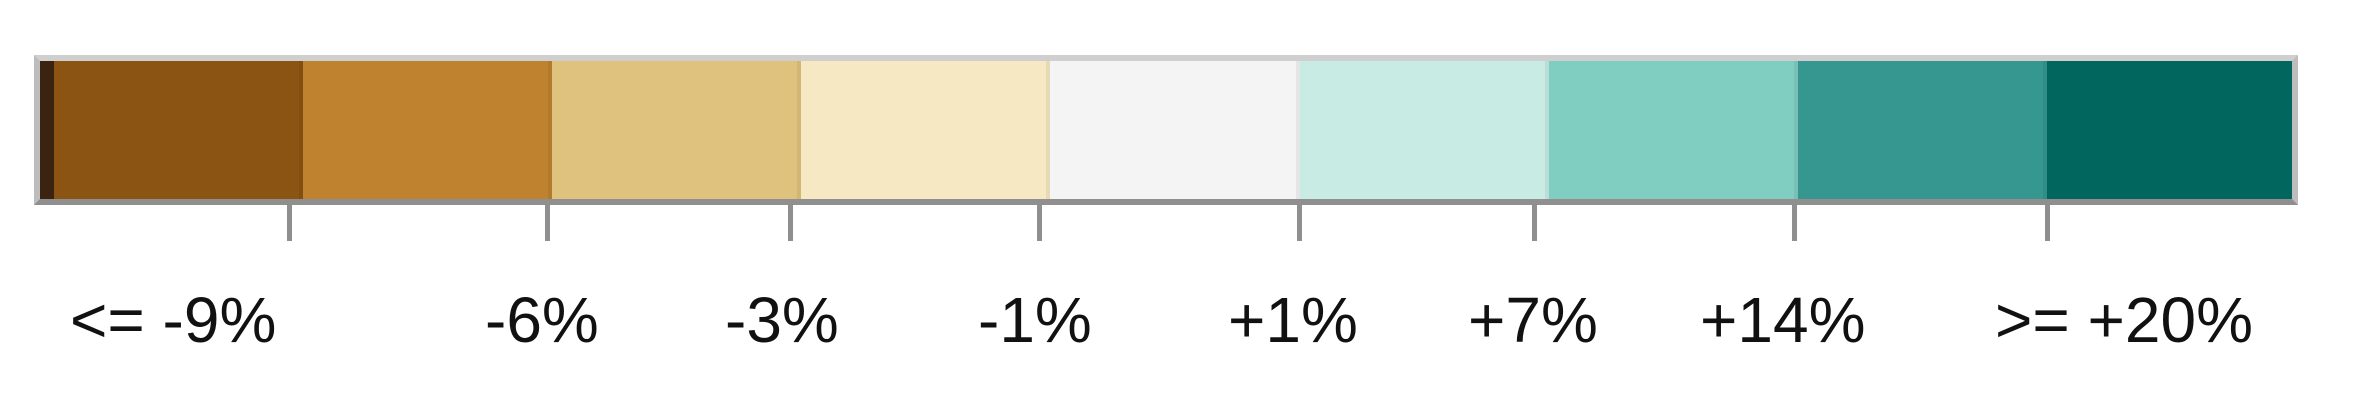  I want to click on tick-label-2: -3%, so click(782, 320).